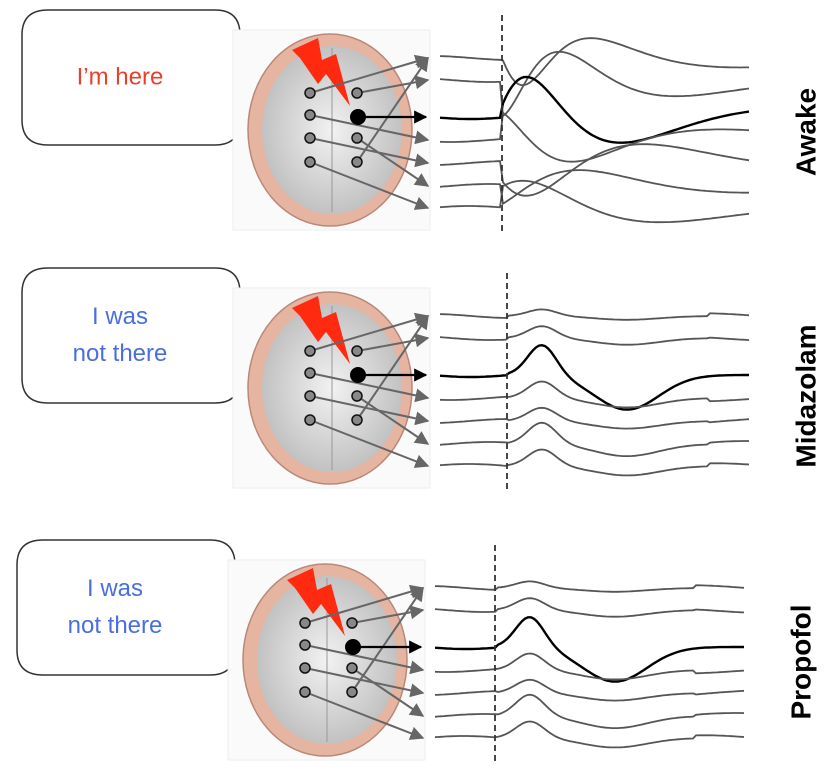  I want to click on bubble-text: I’m here, so click(120, 76).